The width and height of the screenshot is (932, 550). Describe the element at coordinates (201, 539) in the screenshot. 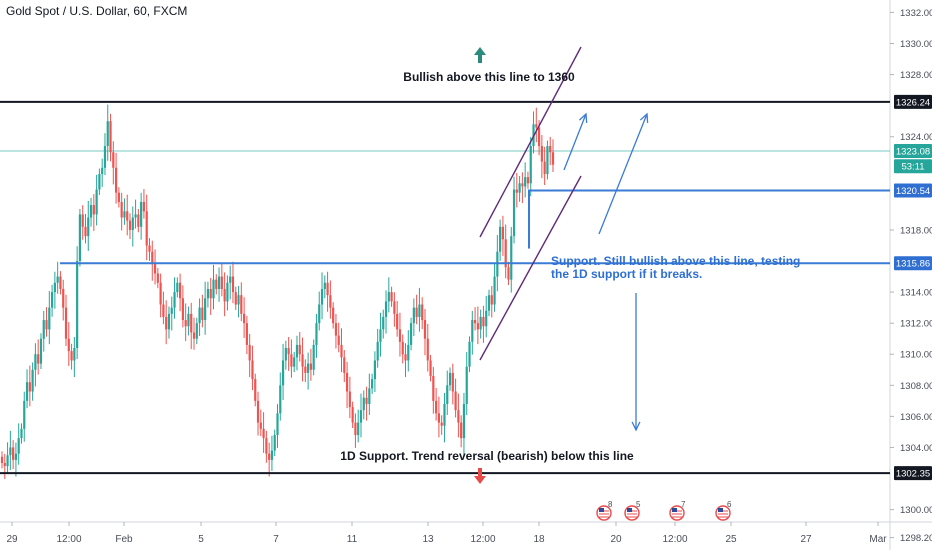

I see `x-tick-label: 5` at that location.